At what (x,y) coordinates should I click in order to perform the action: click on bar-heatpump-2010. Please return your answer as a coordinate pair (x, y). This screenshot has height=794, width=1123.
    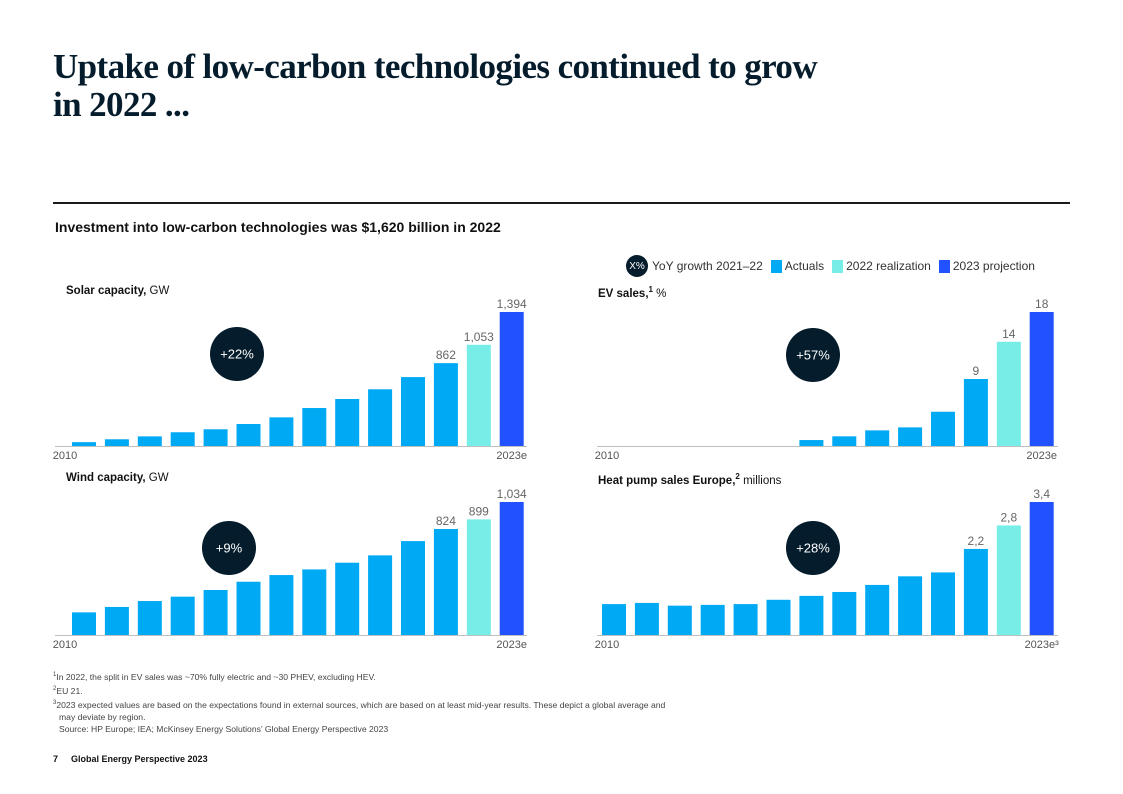
    Looking at the image, I should click on (614, 619).